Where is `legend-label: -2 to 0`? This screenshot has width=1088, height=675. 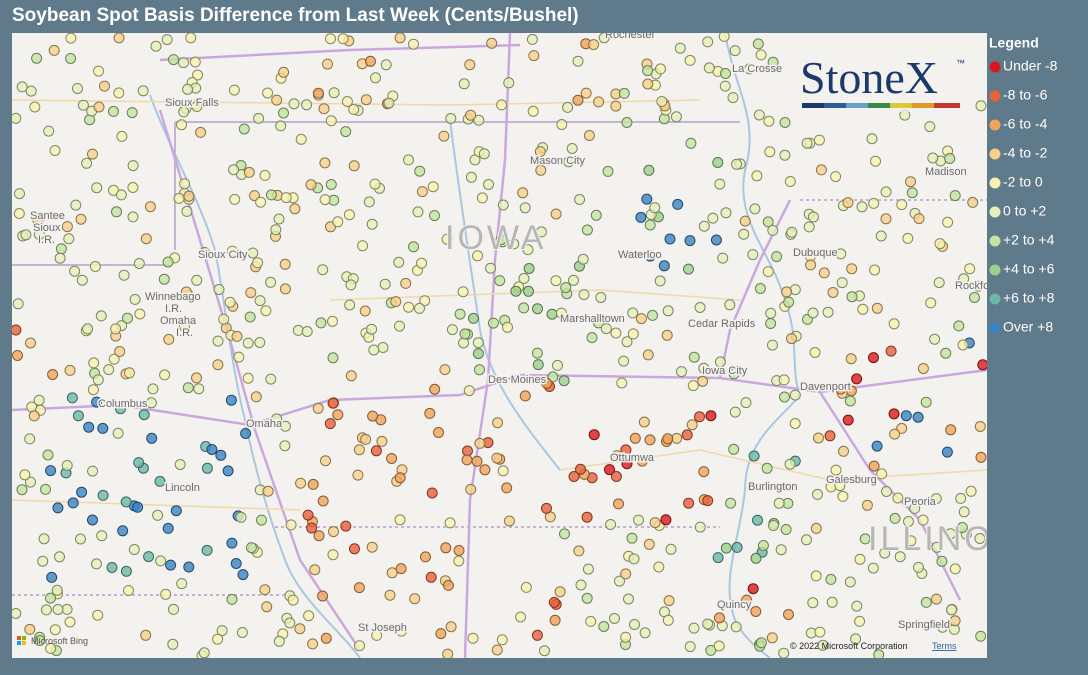 legend-label: -2 to 0 is located at coordinates (1023, 182).